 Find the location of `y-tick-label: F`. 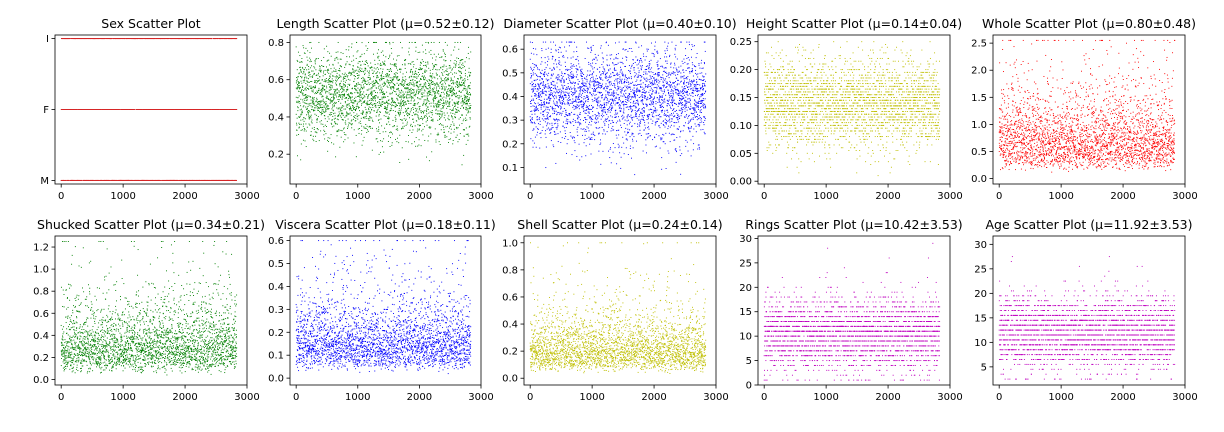

y-tick-label: F is located at coordinates (46, 110).